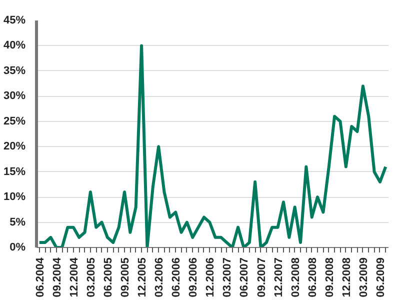 This screenshot has height=300, width=400. Describe the element at coordinates (14, 146) in the screenshot. I see `y-tick-label: 20%` at that location.